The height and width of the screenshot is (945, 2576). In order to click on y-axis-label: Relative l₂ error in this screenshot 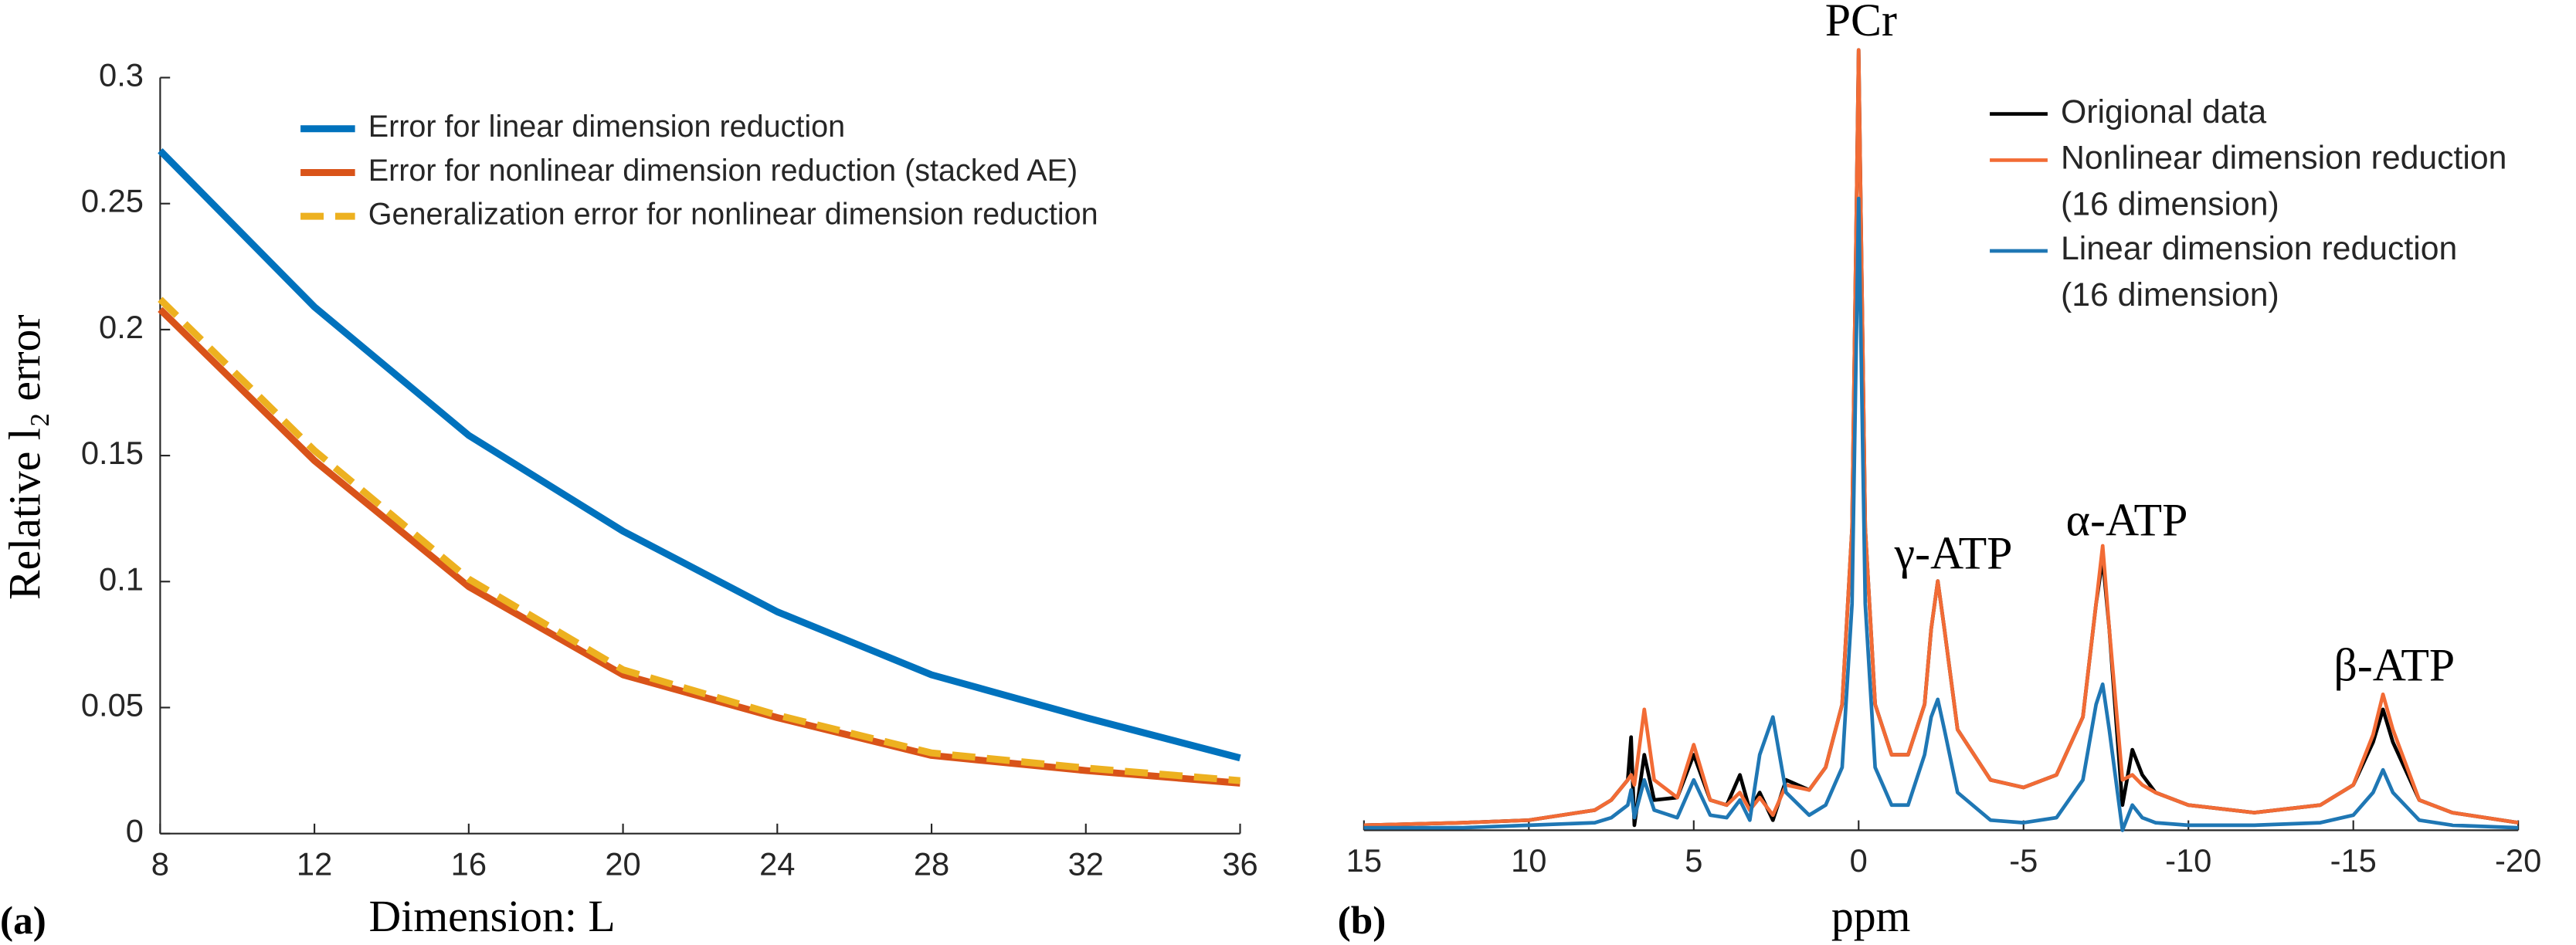, I will do `click(26, 457)`.